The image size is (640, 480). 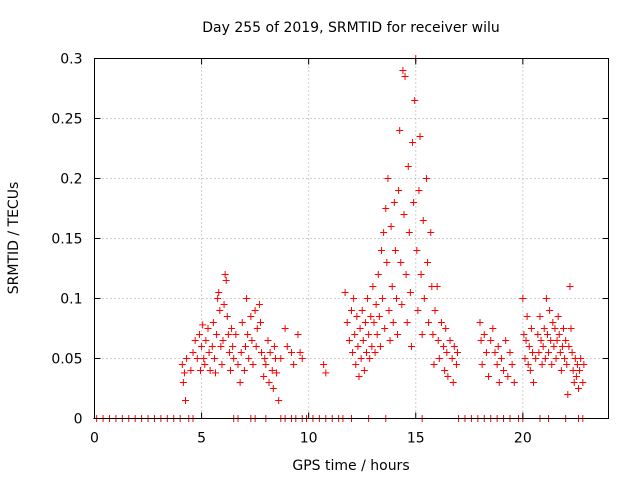 What do you see at coordinates (94, 439) in the screenshot?
I see `x-tick-label: 0` at bounding box center [94, 439].